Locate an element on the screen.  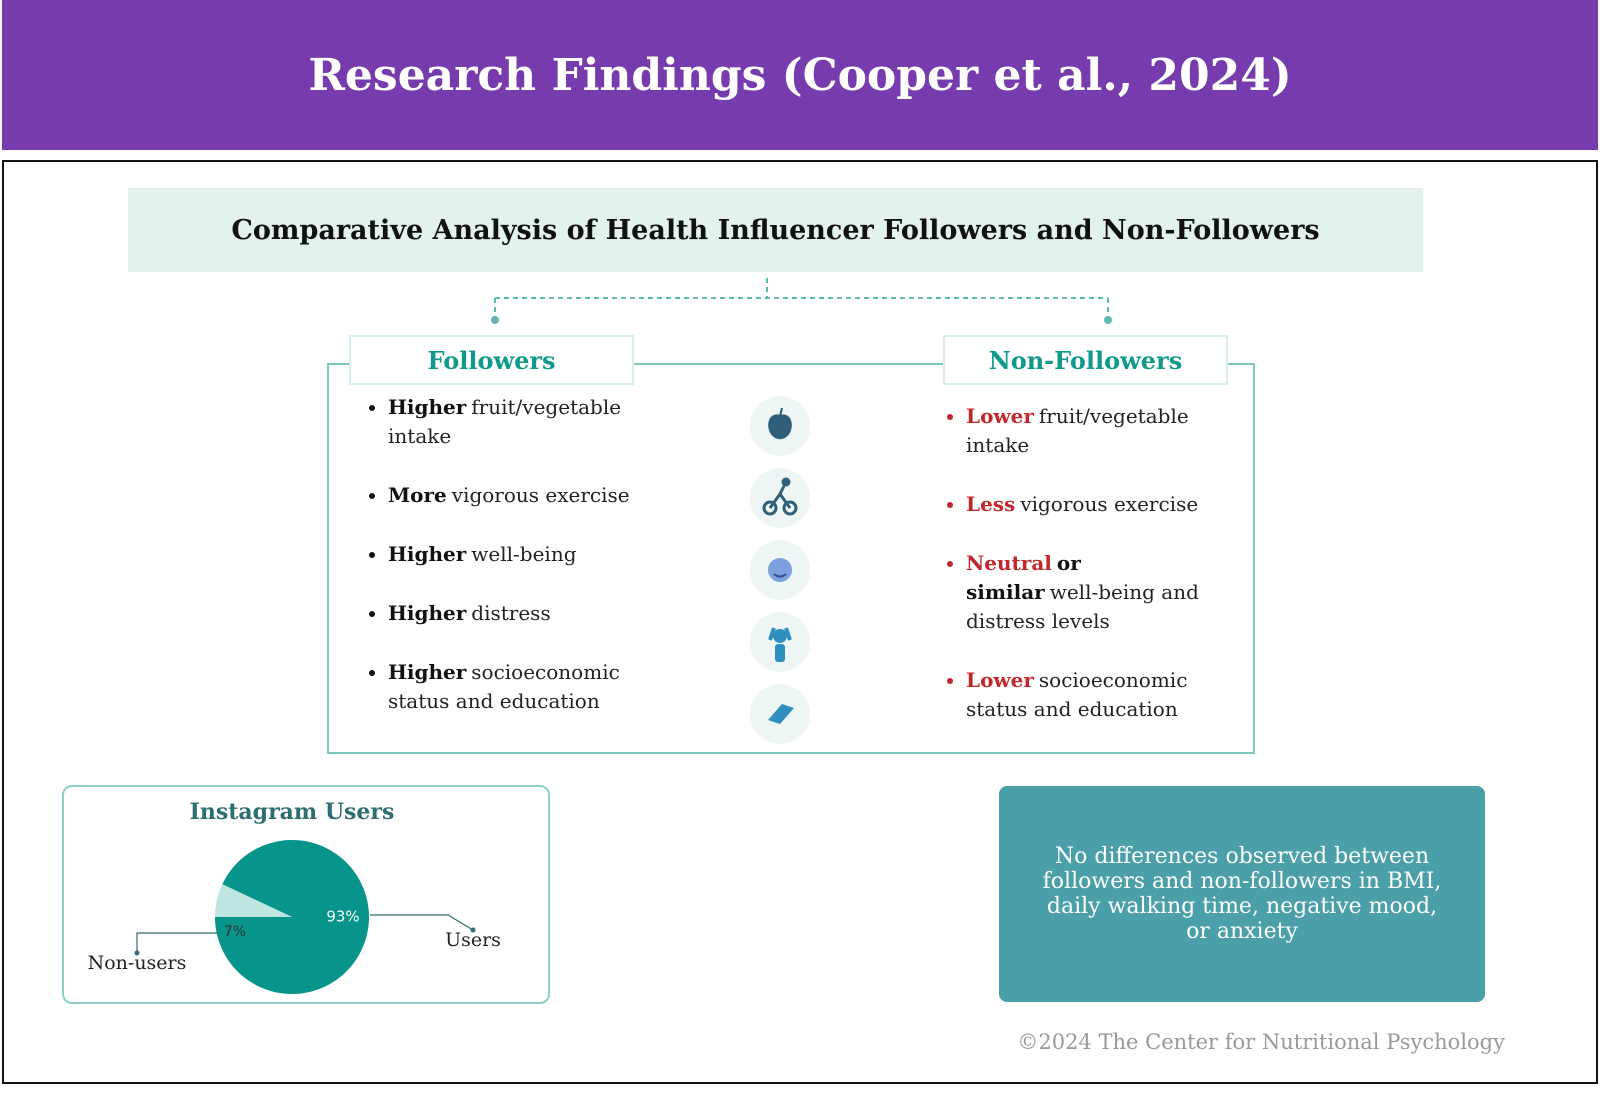
value-label: 7% is located at coordinates (235, 932).